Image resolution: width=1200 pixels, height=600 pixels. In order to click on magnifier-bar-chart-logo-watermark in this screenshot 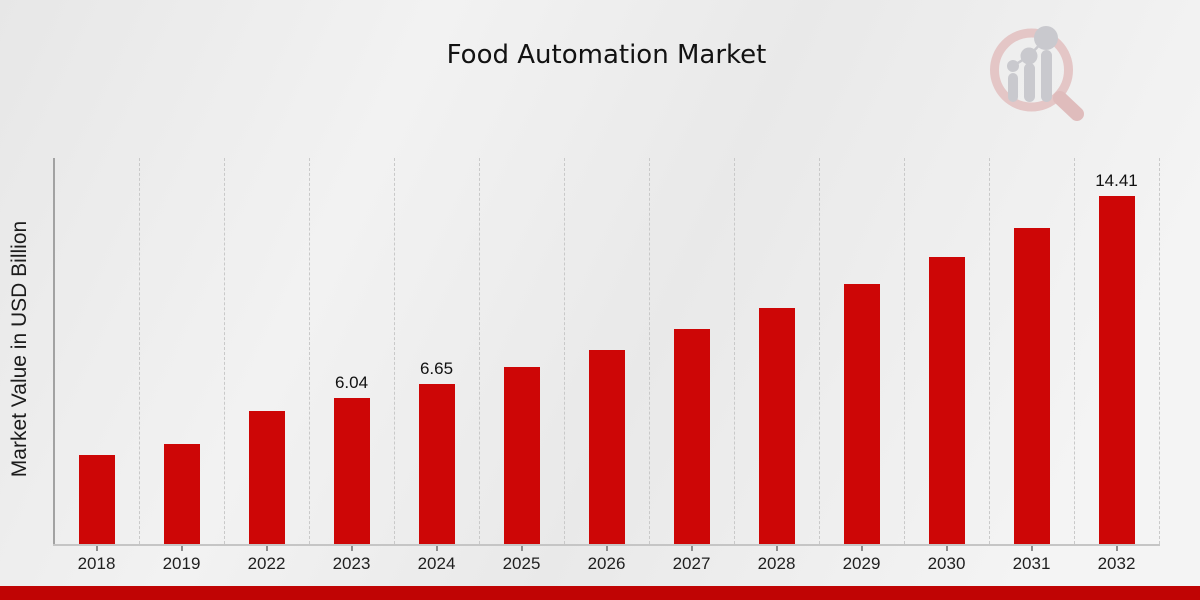, I will do `click(1037, 73)`.